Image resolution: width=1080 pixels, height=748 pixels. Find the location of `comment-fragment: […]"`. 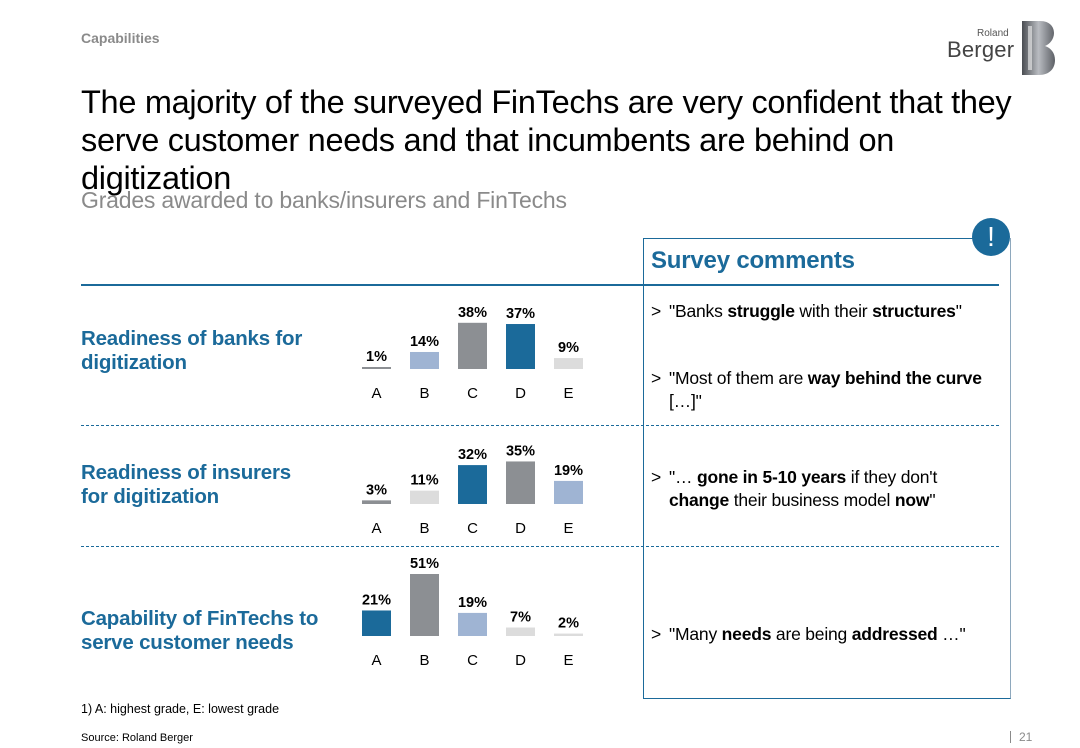

comment-fragment: […]" is located at coordinates (685, 401).